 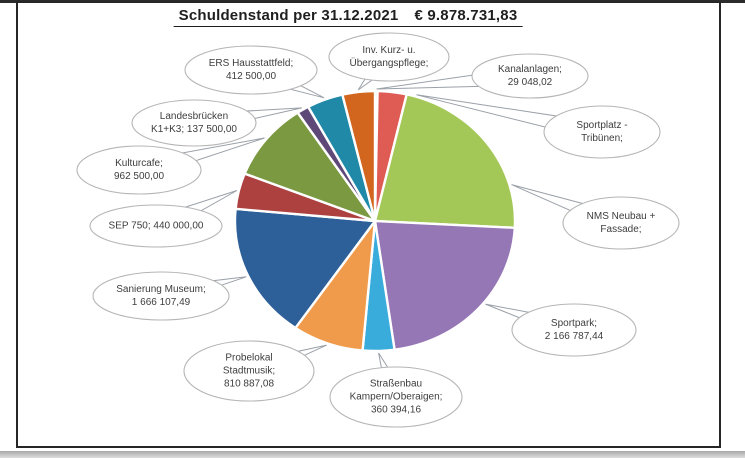 What do you see at coordinates (445, 161) in the screenshot?
I see `pie-slice-nms` at bounding box center [445, 161].